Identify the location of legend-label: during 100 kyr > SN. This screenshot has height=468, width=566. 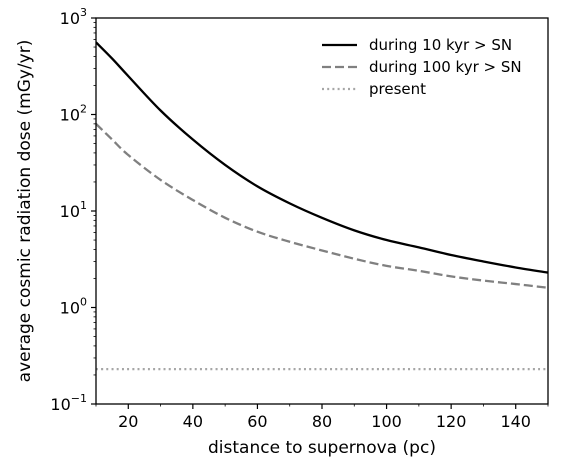
(445, 67).